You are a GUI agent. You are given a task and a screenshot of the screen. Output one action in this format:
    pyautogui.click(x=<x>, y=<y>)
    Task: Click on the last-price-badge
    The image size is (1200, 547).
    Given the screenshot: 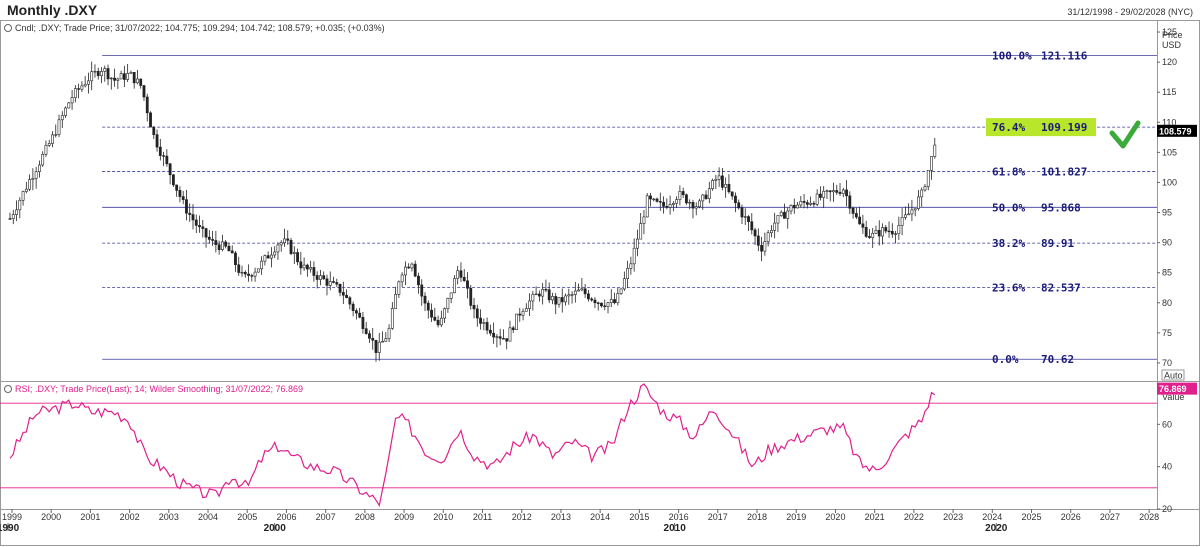 What is the action you would take?
    pyautogui.click(x=1177, y=130)
    